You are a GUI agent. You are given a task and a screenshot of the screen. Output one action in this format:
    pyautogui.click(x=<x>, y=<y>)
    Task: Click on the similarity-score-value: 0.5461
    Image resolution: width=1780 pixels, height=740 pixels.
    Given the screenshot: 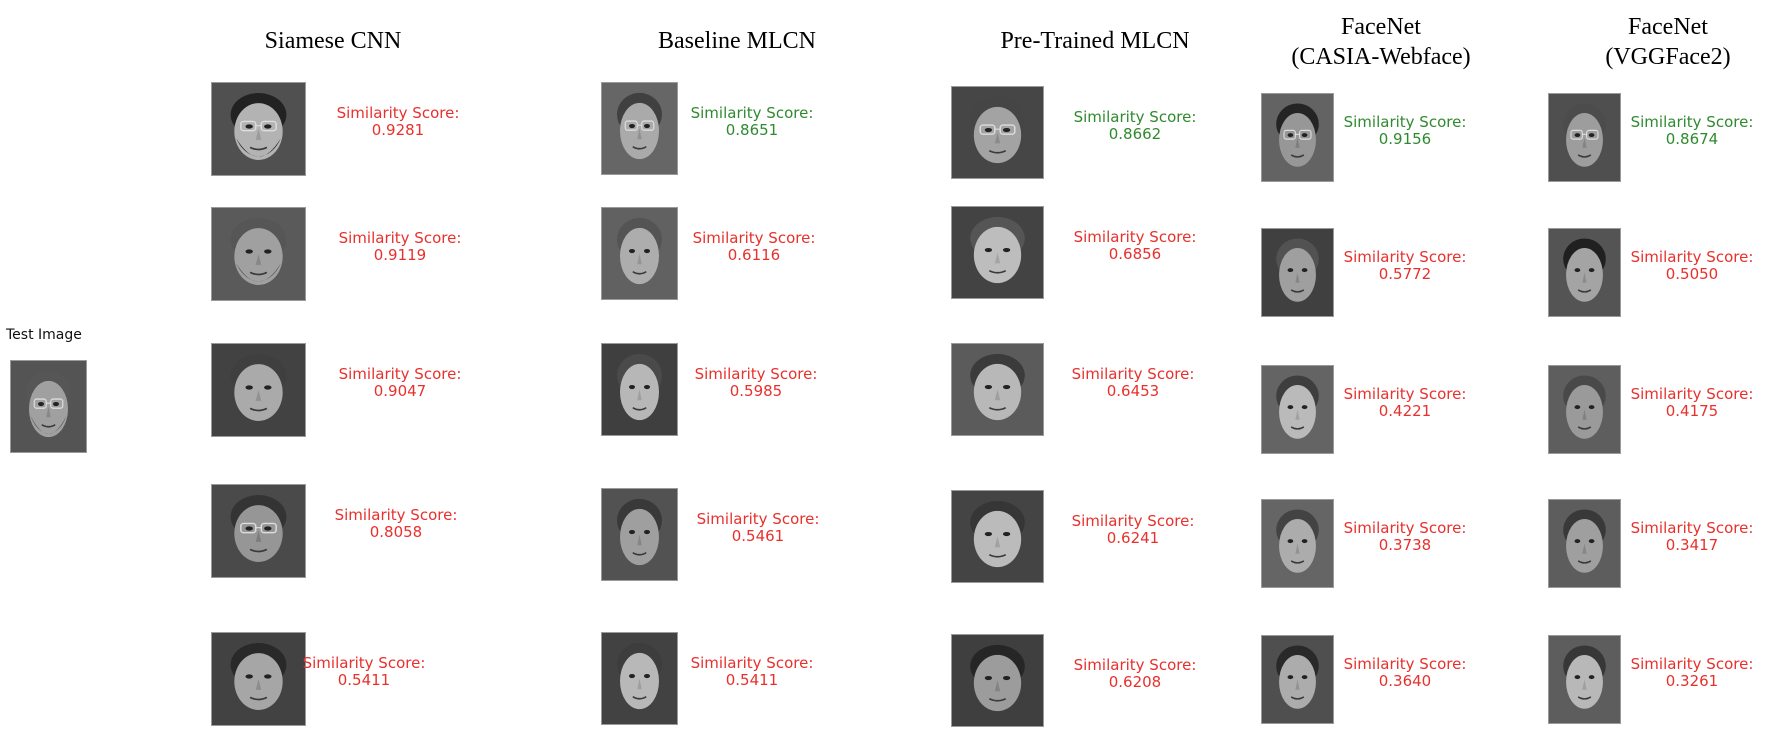 What is the action you would take?
    pyautogui.click(x=758, y=535)
    